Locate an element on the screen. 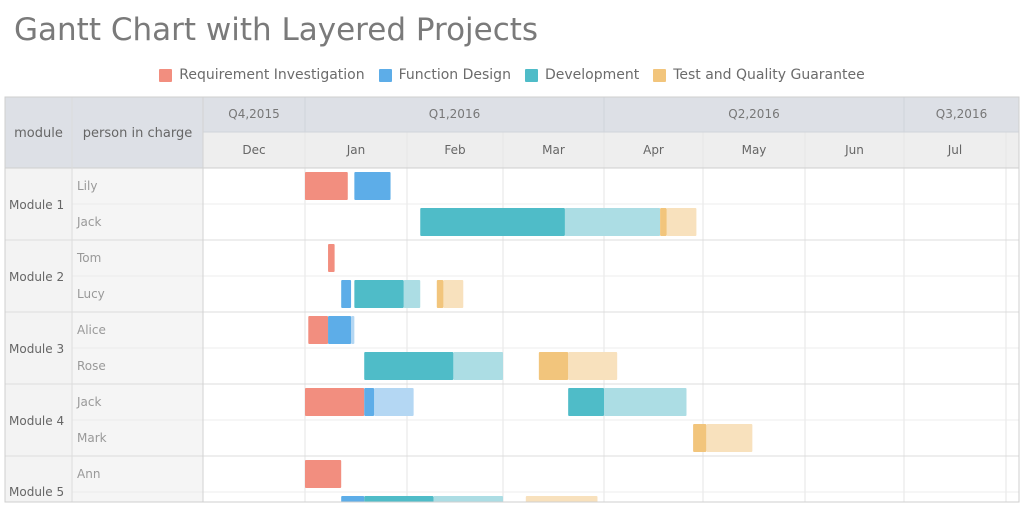 This screenshot has height=507, width=1024. quarter-label: Q3,2016 is located at coordinates (961, 114).